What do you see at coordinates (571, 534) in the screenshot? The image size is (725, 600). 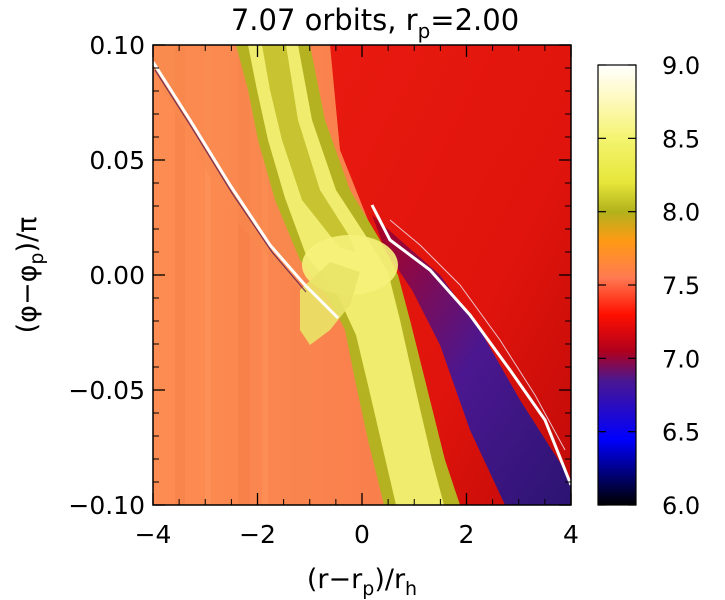 I see `x-tick-label: 4` at bounding box center [571, 534].